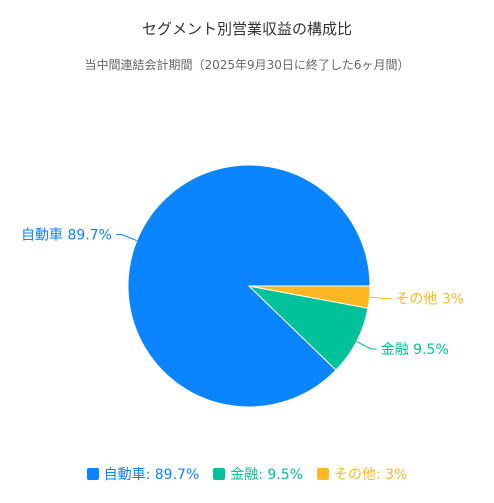  I want to click on legend-item-other: その他: 3%, so click(362, 474).